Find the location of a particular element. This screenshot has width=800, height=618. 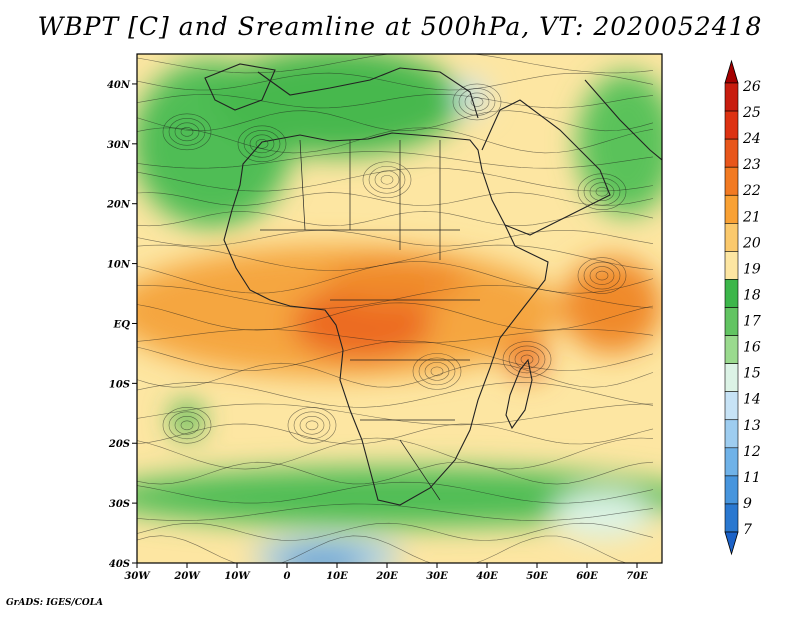

colorbar-label: 13 is located at coordinates (752, 426).